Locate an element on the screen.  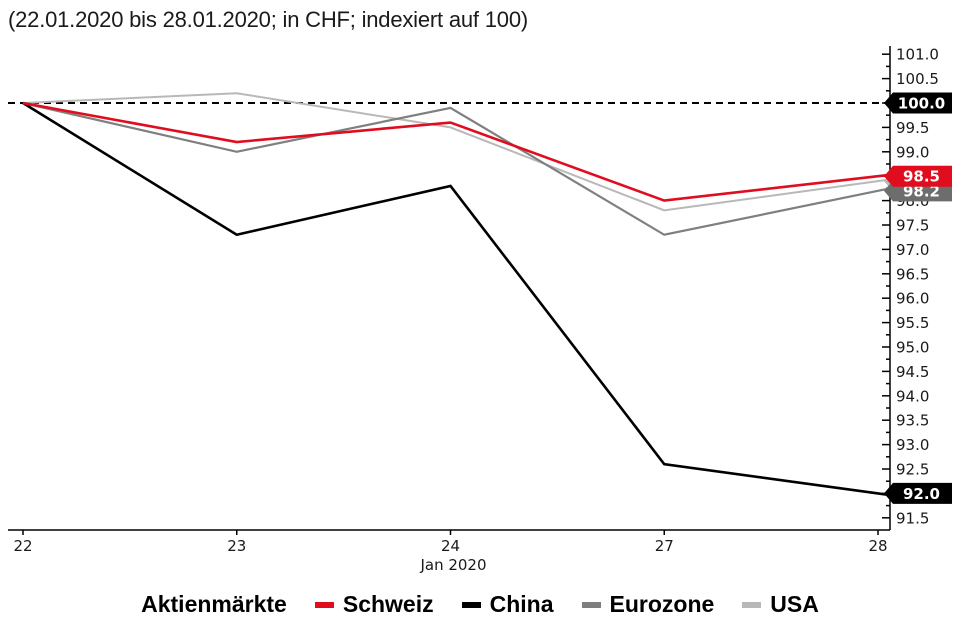
y-tick-label: 93.0 is located at coordinates (912, 445).